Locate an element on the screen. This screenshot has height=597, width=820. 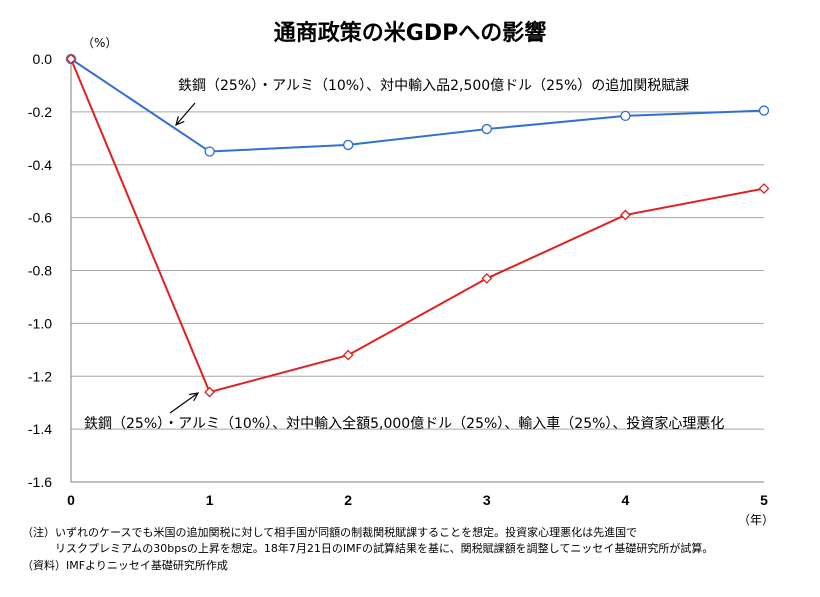
y-tick-label: -1.6 is located at coordinates (40, 482).